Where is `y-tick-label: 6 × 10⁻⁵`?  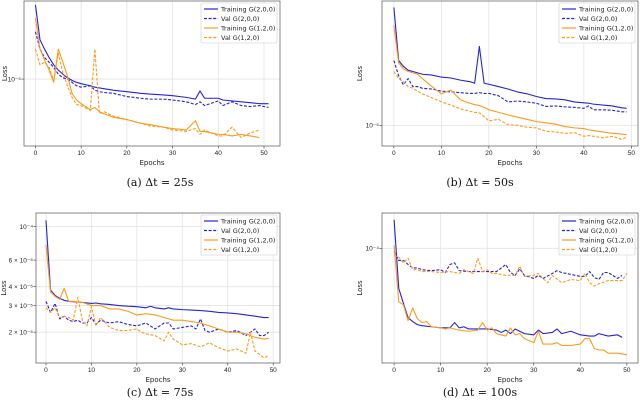 y-tick-label: 6 × 10⁻⁵ is located at coordinates (21, 260).